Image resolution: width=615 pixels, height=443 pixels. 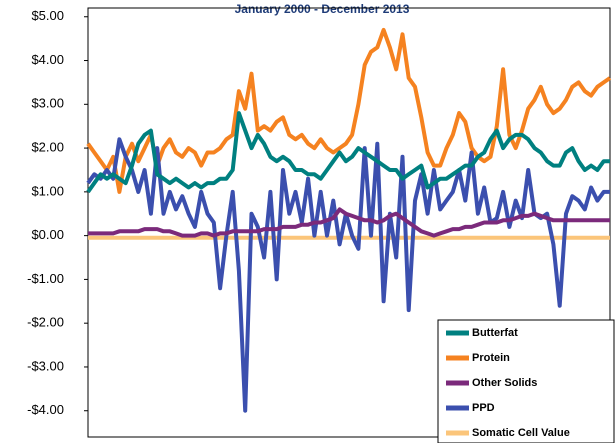 What do you see at coordinates (521, 433) in the screenshot?
I see `legend-label: Somatic Cell Value` at bounding box center [521, 433].